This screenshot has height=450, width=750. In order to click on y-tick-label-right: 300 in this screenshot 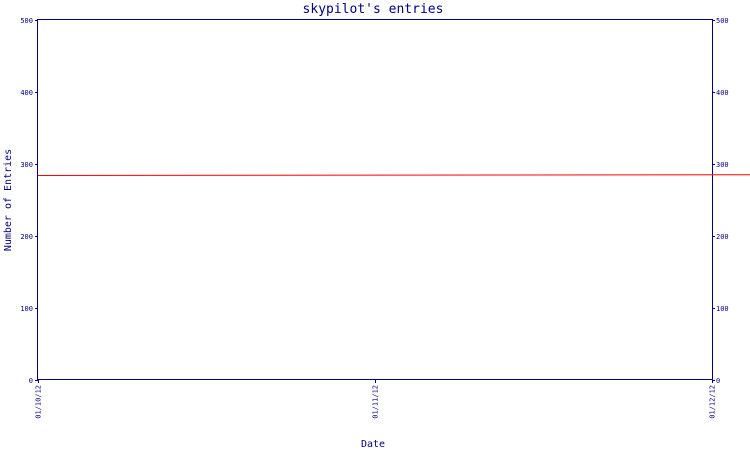, I will do `click(722, 165)`.